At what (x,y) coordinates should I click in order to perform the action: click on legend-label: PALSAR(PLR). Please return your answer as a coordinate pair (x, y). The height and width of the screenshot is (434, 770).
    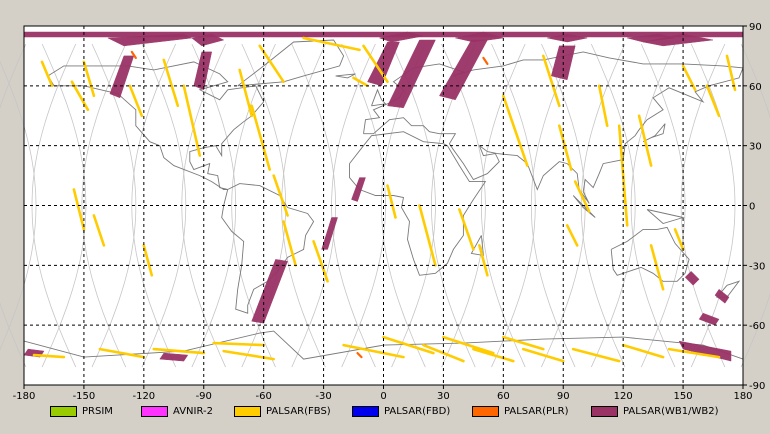
    Looking at the image, I should click on (536, 411).